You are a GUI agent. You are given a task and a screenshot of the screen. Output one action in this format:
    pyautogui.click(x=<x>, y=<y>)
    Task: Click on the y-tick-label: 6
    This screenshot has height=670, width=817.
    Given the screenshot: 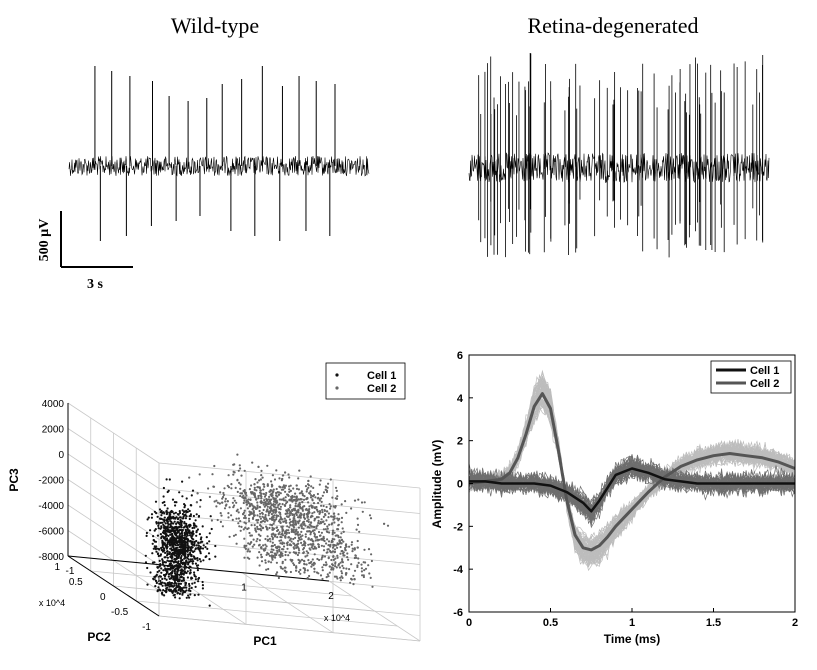 What is the action you would take?
    pyautogui.click(x=460, y=356)
    